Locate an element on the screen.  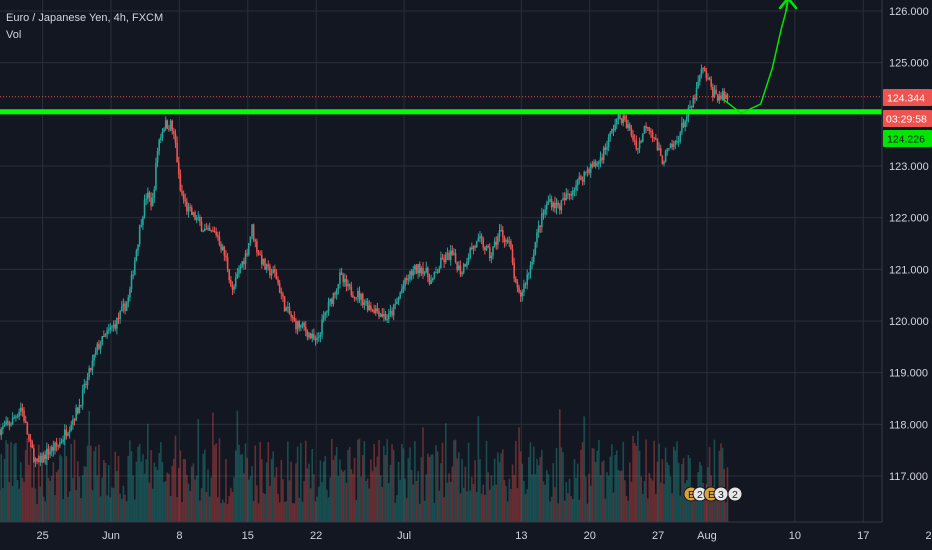
x-tick-label: Jul is located at coordinates (404, 536).